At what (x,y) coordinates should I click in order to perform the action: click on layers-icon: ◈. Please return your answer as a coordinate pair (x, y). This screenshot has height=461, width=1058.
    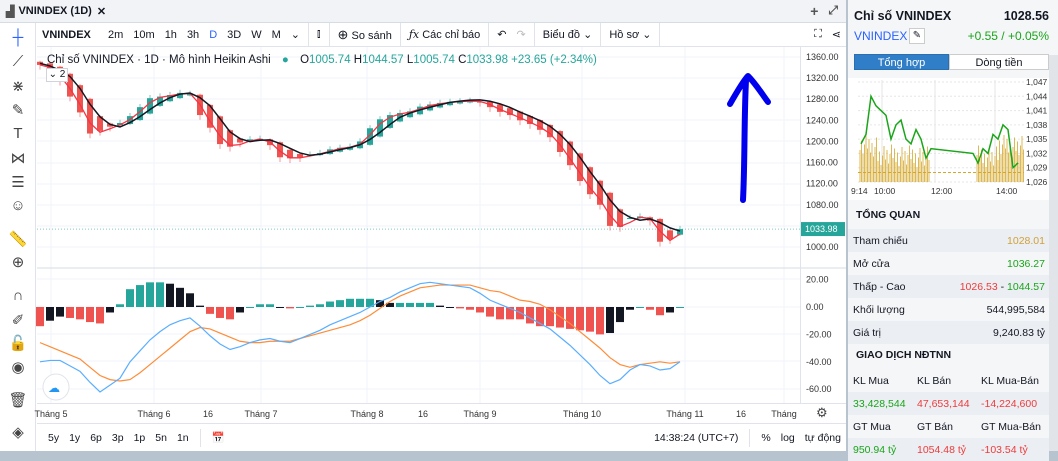
    Looking at the image, I should click on (18, 432).